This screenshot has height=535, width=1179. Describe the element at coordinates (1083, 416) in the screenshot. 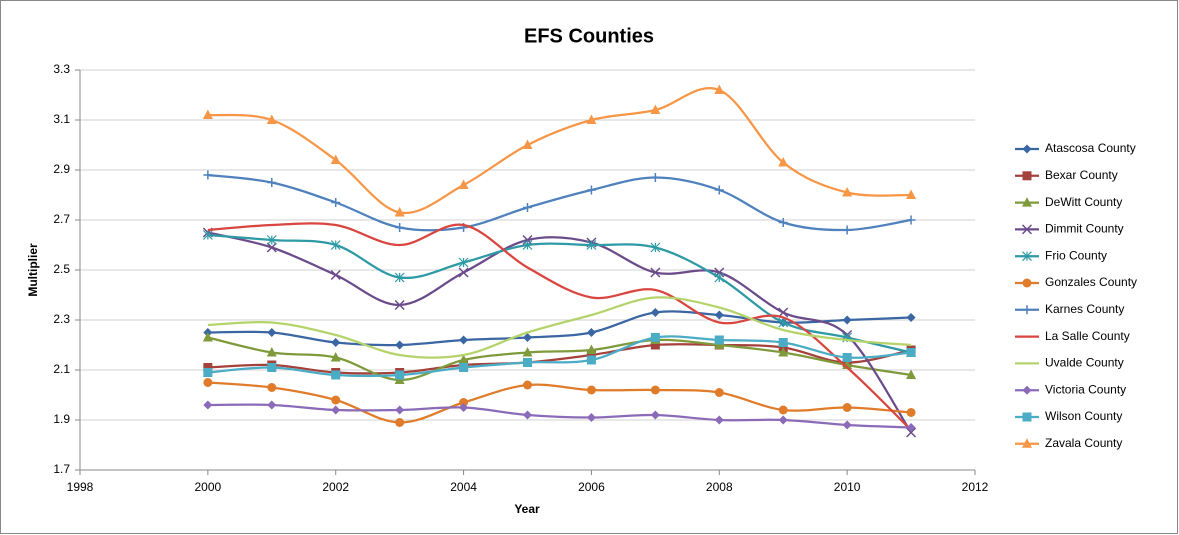

I see `legend-label: Wilson County` at that location.